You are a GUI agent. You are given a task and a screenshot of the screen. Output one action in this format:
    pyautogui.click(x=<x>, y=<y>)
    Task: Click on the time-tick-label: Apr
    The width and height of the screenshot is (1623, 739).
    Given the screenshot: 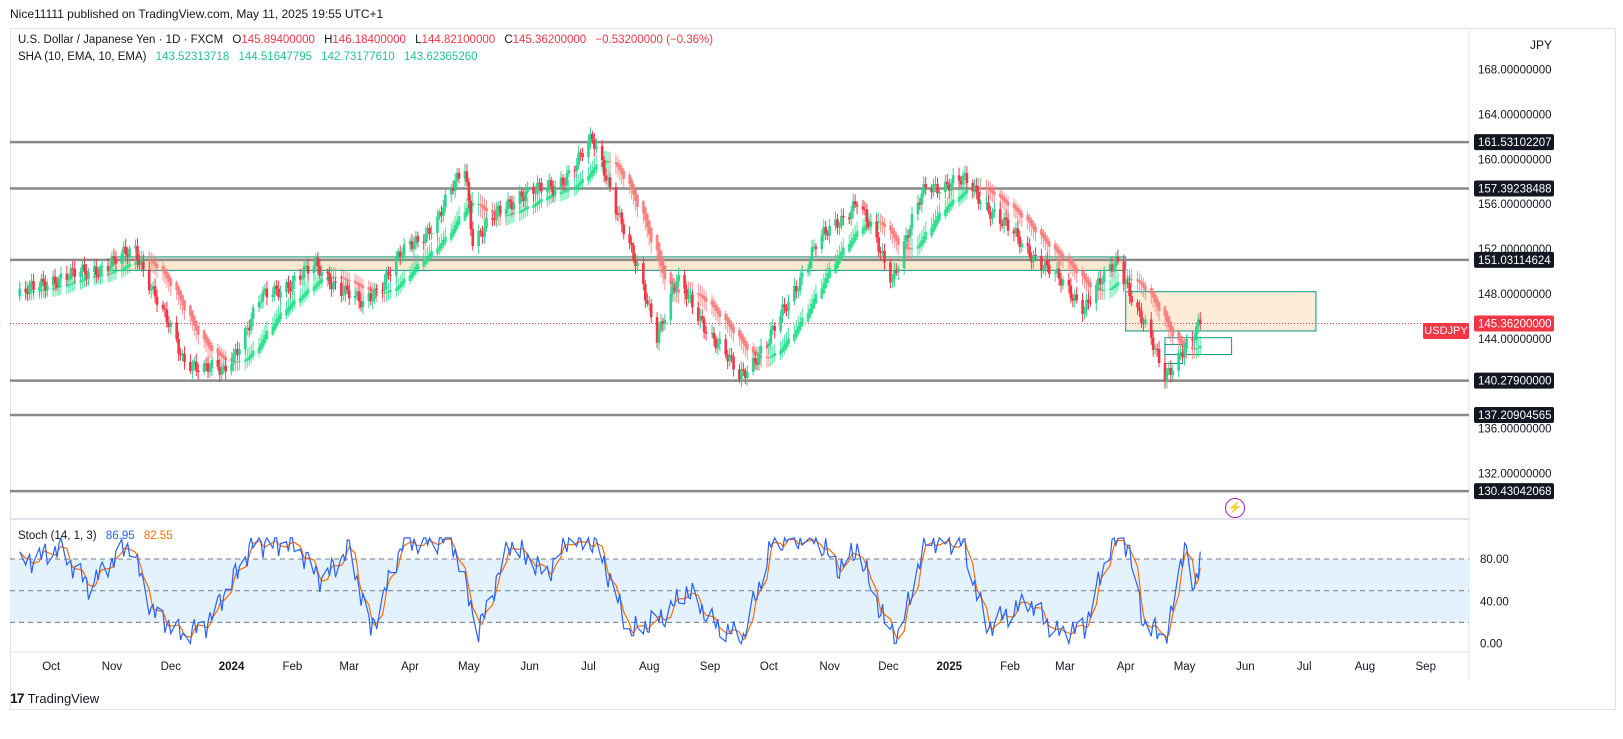 What is the action you would take?
    pyautogui.click(x=410, y=667)
    